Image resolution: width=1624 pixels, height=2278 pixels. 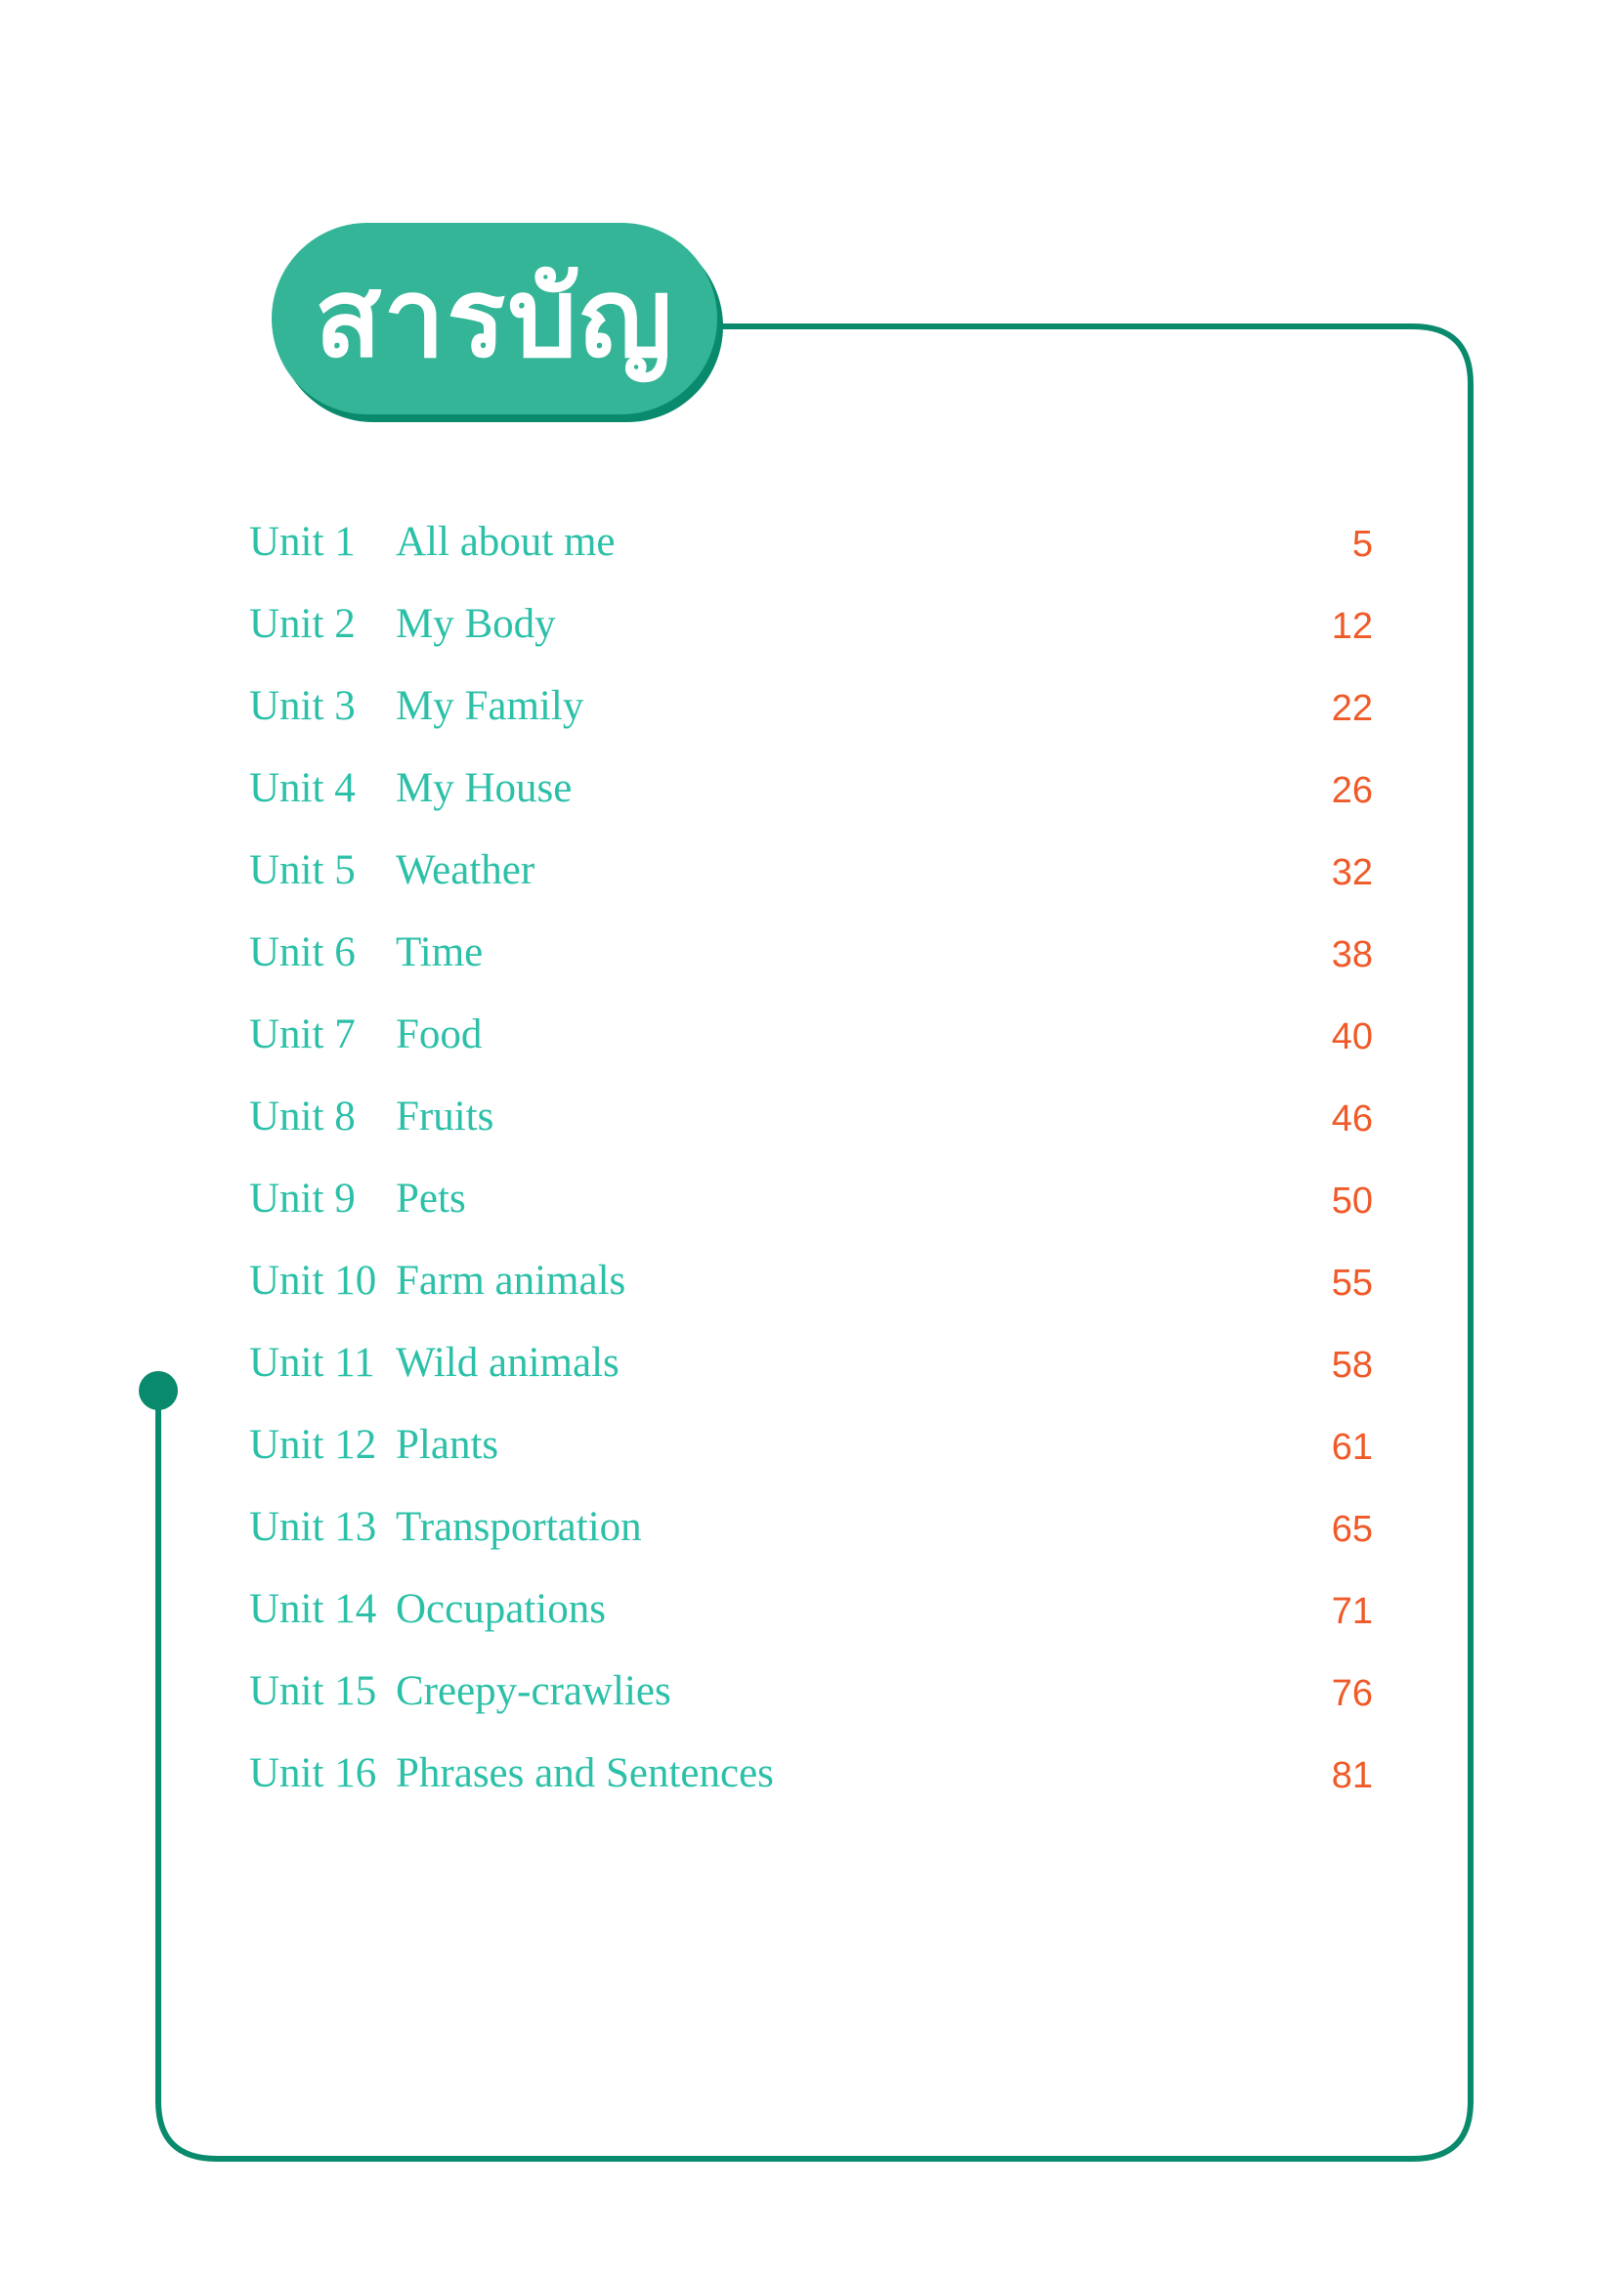 What do you see at coordinates (811, 1134) in the screenshot?
I see `toc-row: Unit 8 Fruits 46` at bounding box center [811, 1134].